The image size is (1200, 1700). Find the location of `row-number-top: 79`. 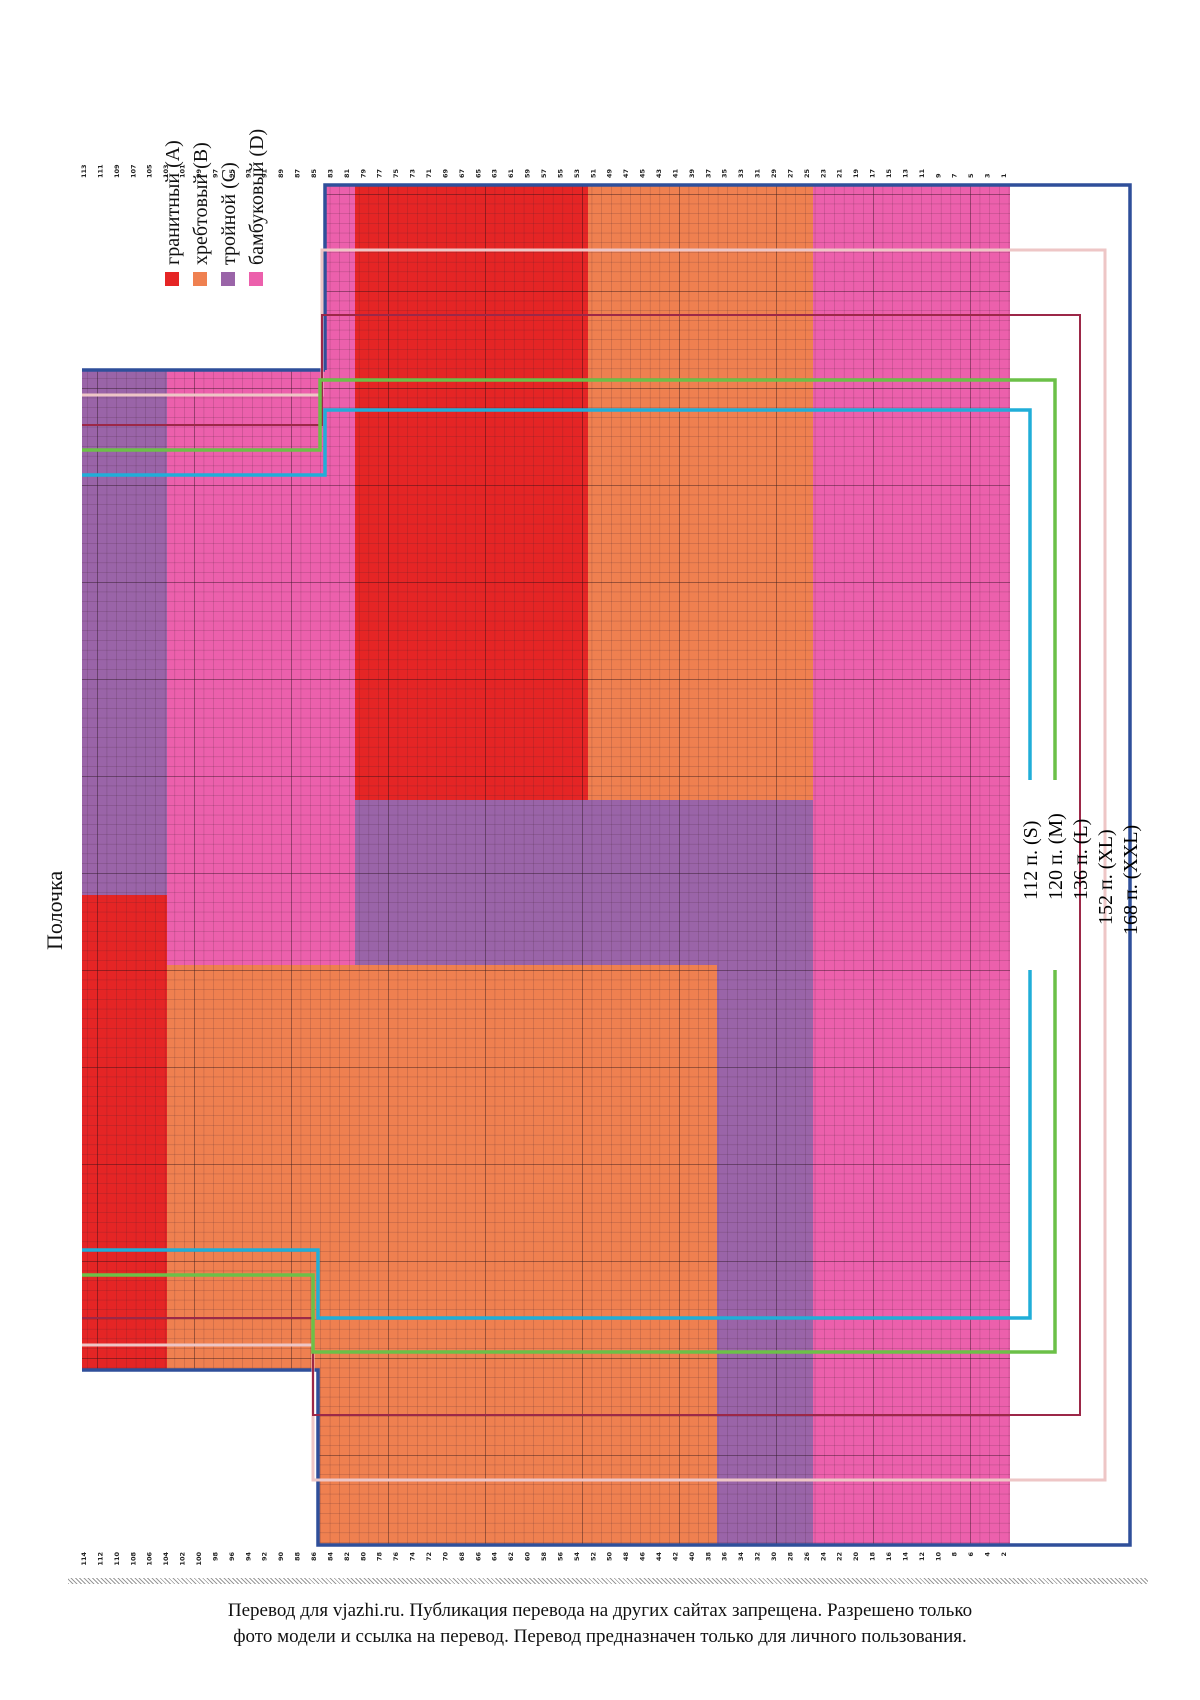

row-number-top: 79 is located at coordinates (363, 173).